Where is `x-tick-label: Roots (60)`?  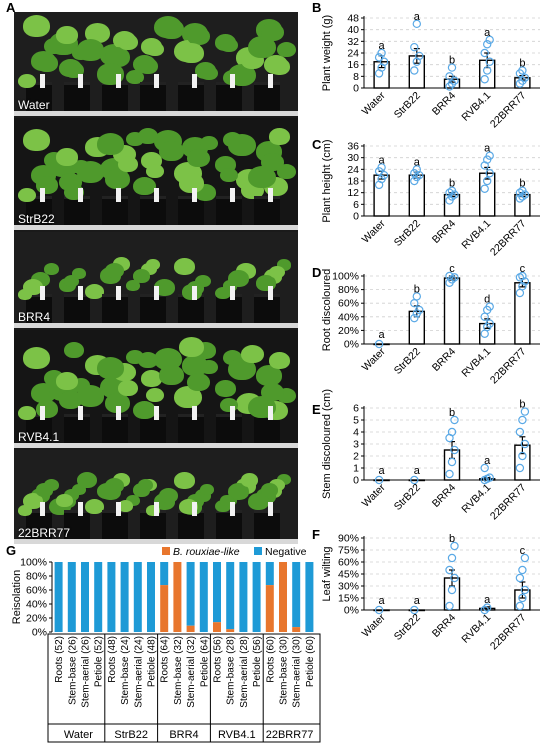
x-tick-label: Roots (60) is located at coordinates (270, 659).